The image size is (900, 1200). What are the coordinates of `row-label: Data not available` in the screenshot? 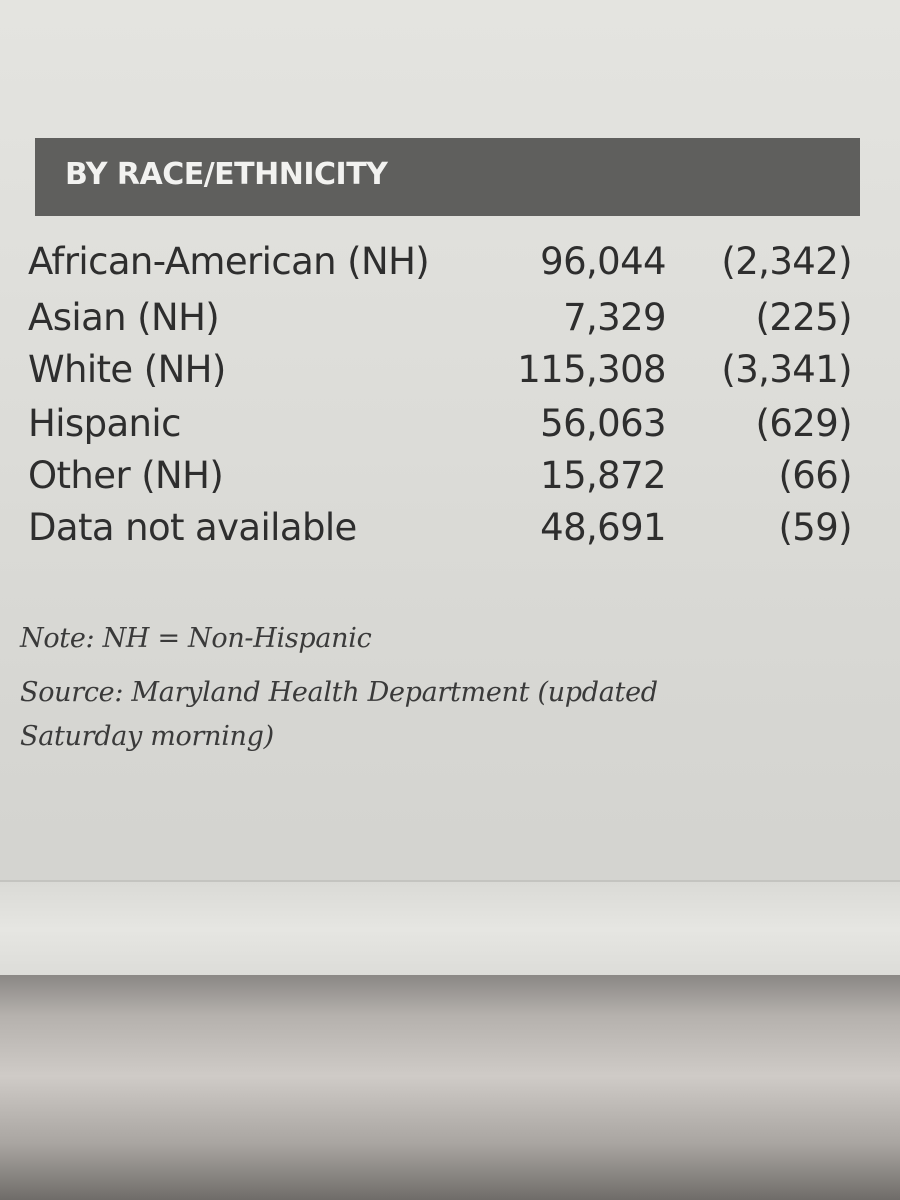 It's located at (192, 527).